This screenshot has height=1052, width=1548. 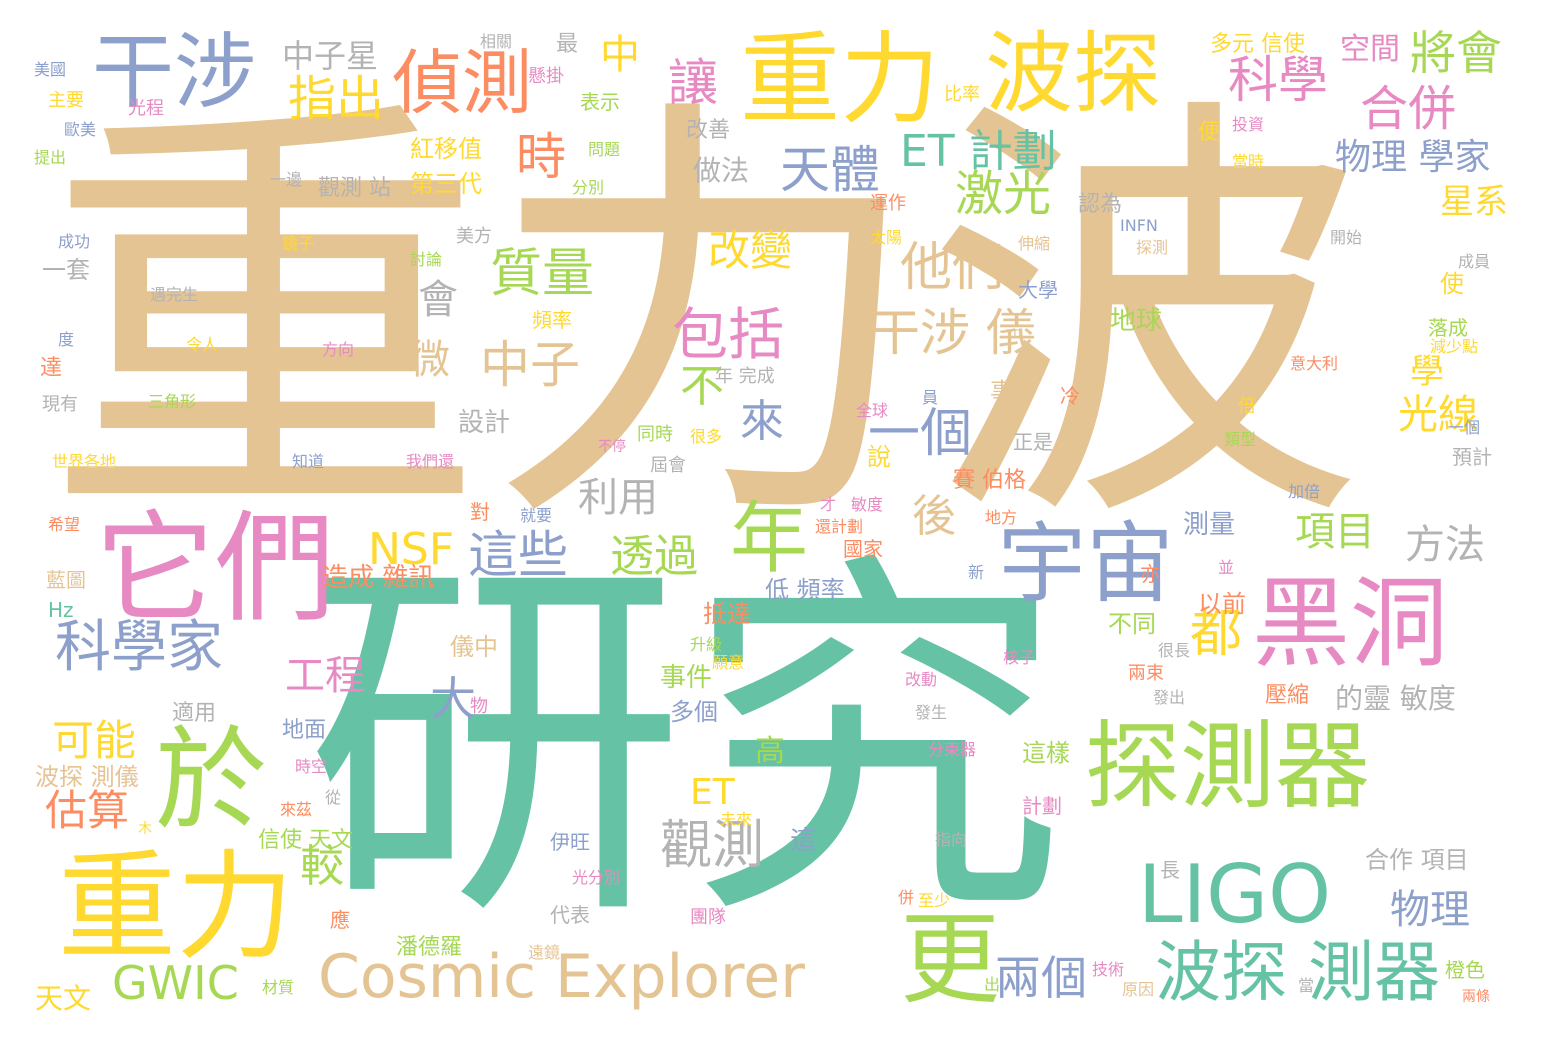 I want to click on cloud-word: 時, so click(x=541, y=157).